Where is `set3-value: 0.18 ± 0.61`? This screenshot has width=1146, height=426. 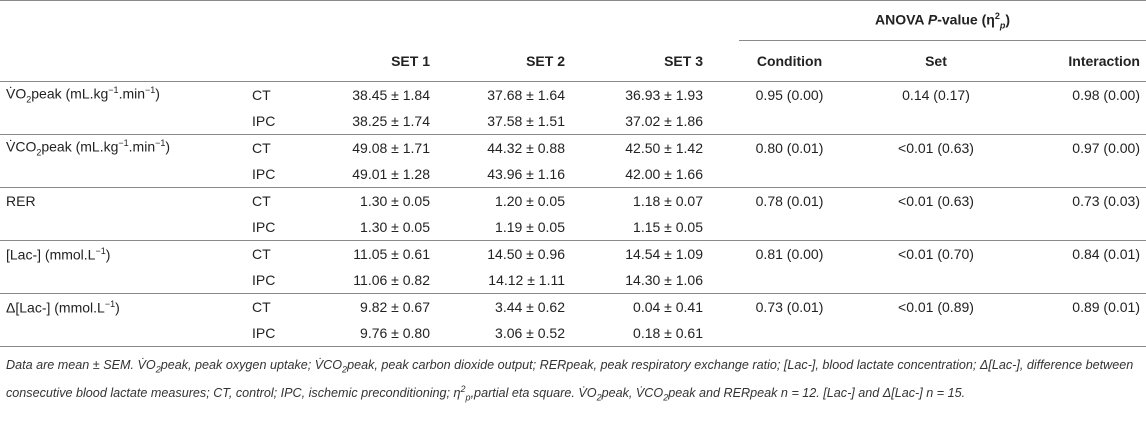
set3-value: 0.18 ± 0.61 is located at coordinates (668, 333).